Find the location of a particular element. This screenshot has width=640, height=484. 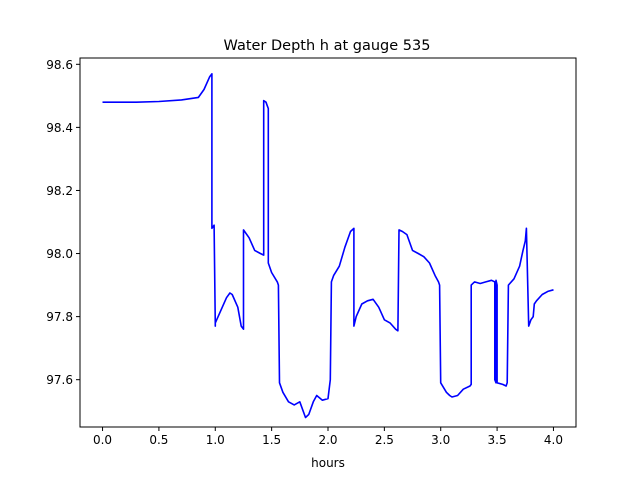

y-tick-label: 98.0 is located at coordinates (59, 254).